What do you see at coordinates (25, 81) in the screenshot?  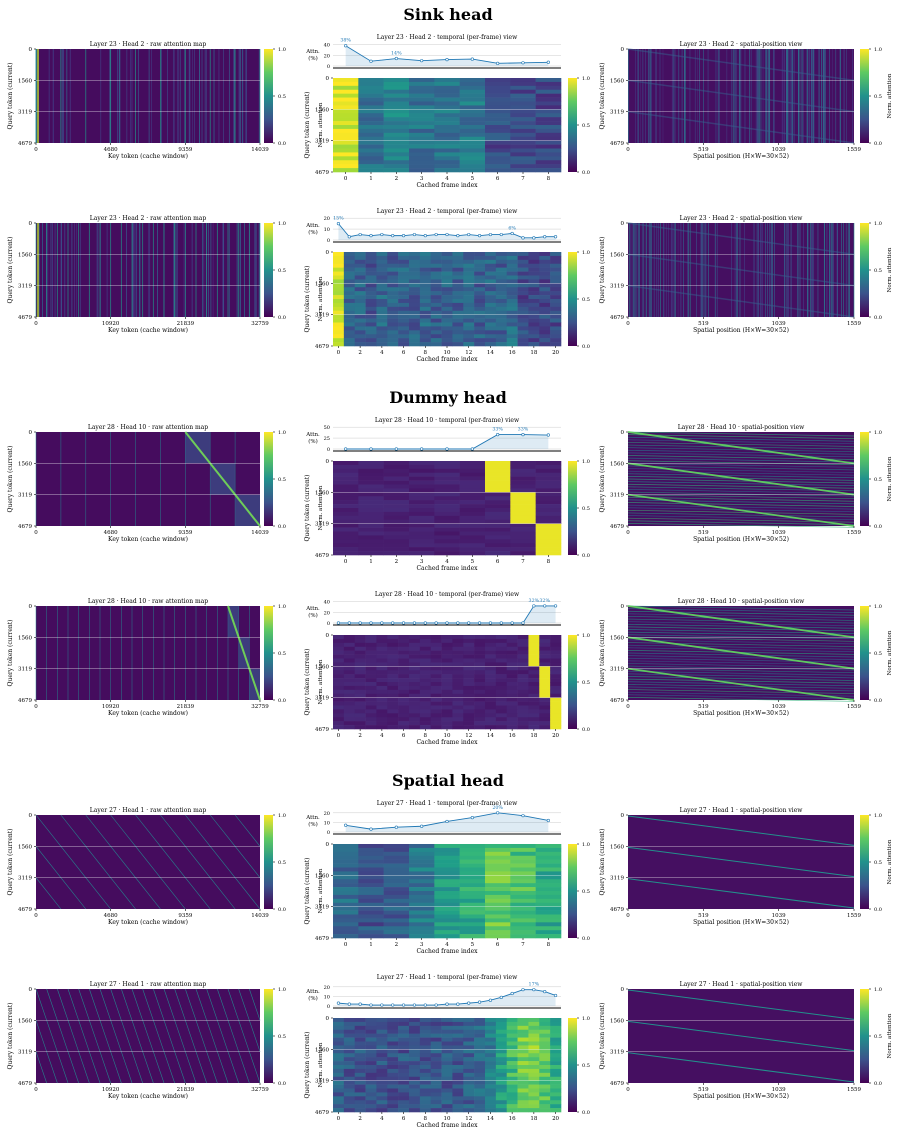 I see `y-tick-label: 1560` at bounding box center [25, 81].